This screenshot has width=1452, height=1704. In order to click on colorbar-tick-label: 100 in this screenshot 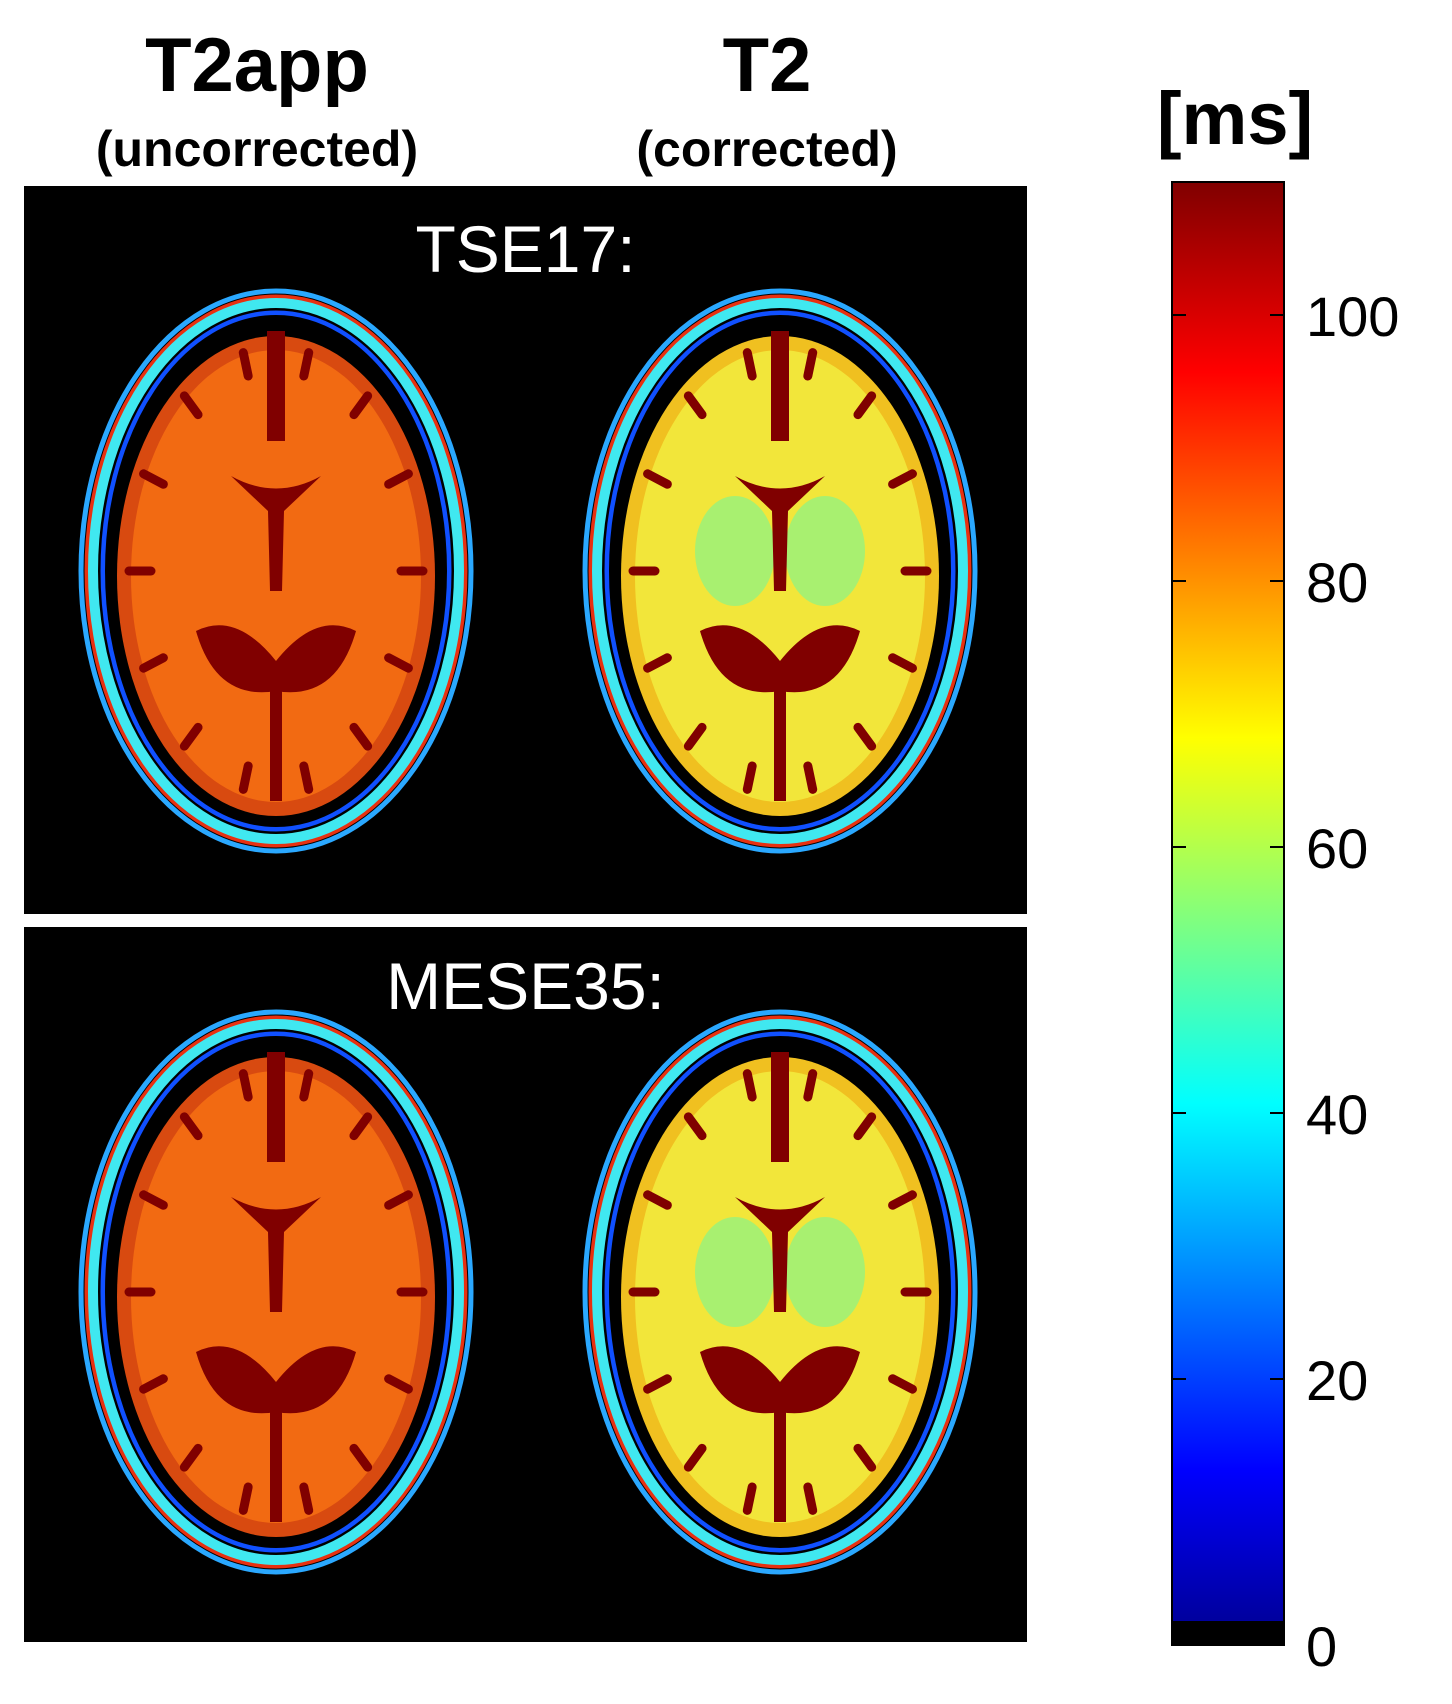, I will do `click(1353, 316)`.